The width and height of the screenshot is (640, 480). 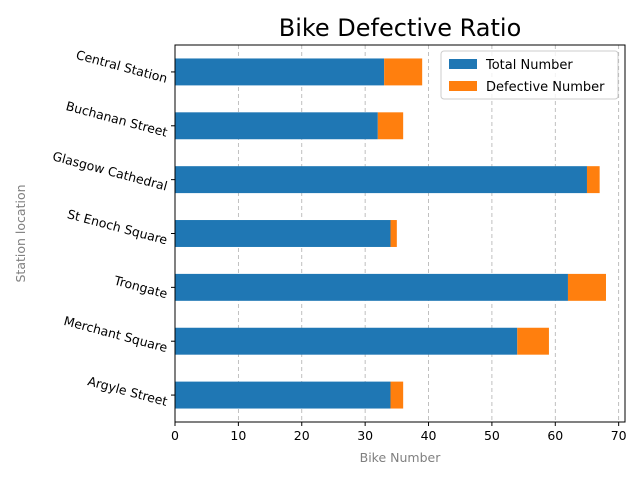 I want to click on y-tick-label: Argyle Street, so click(x=127, y=391).